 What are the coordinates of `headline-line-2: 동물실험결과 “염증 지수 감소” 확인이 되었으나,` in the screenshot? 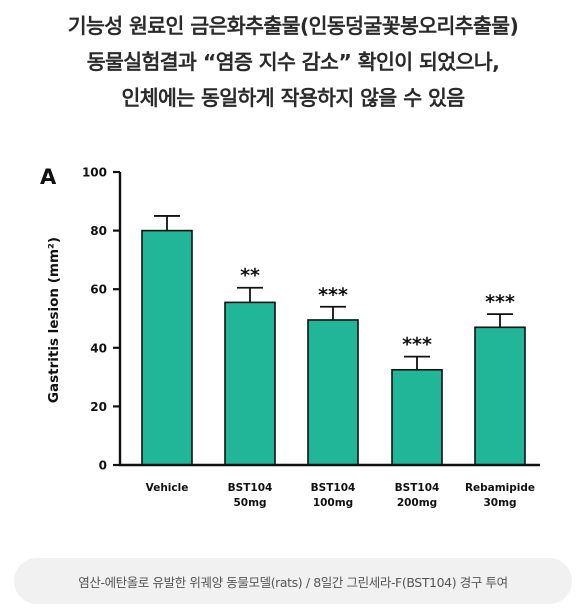 It's located at (293, 62).